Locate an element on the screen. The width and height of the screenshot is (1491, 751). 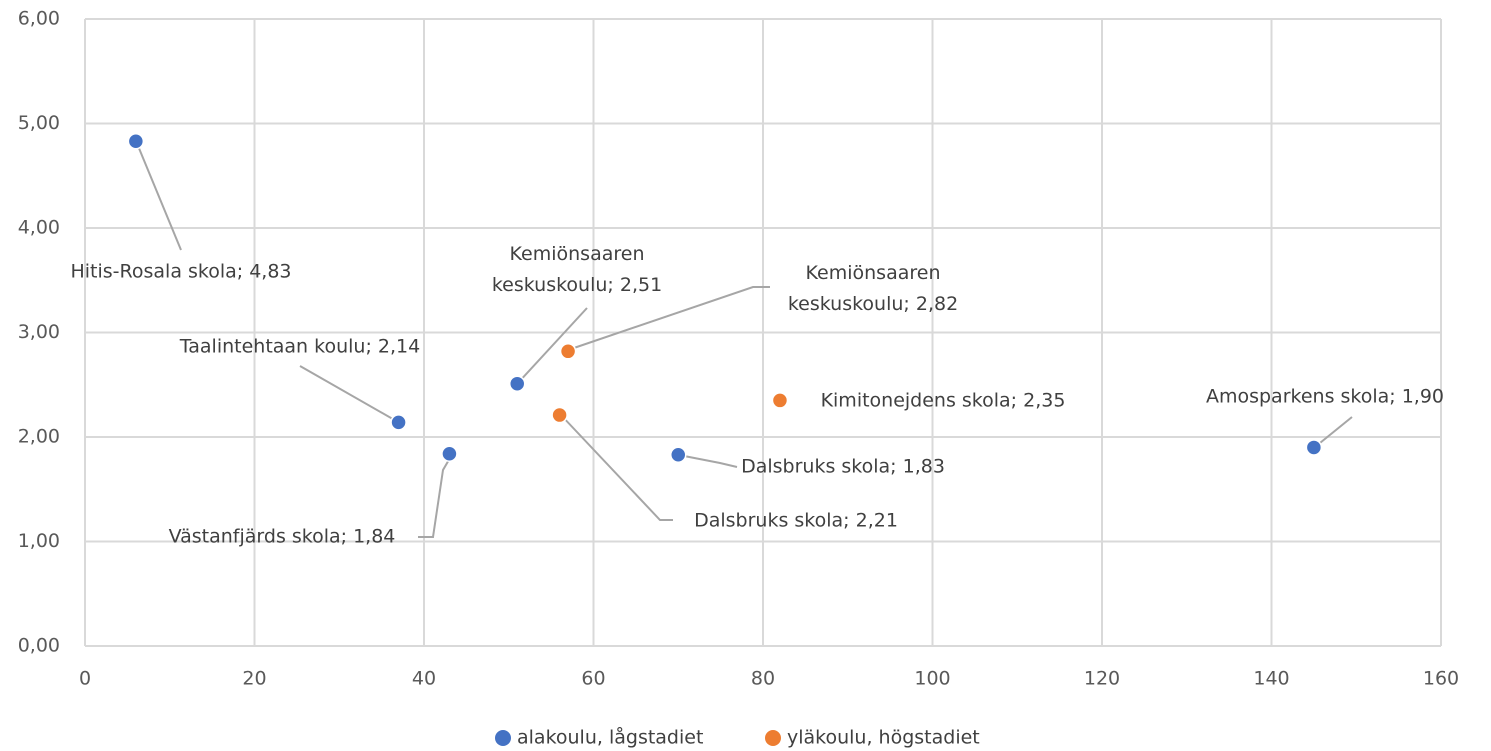
x-tick-label: 80 is located at coordinates (763, 679).